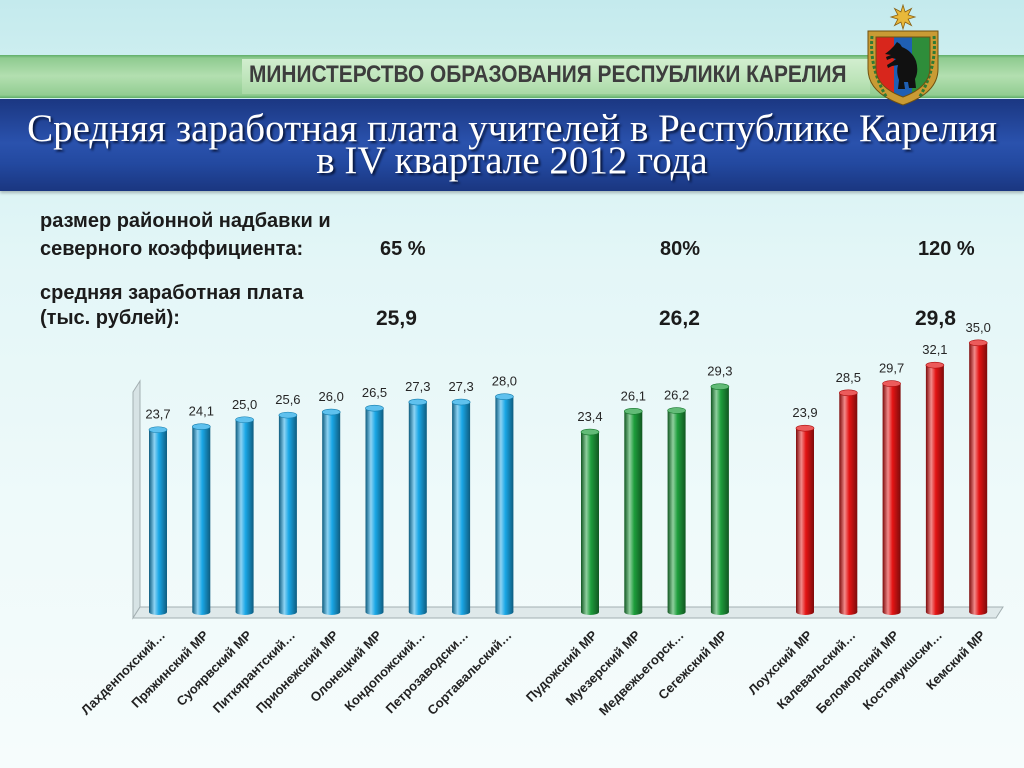  I want to click on value-label: 32,1, so click(934, 349).